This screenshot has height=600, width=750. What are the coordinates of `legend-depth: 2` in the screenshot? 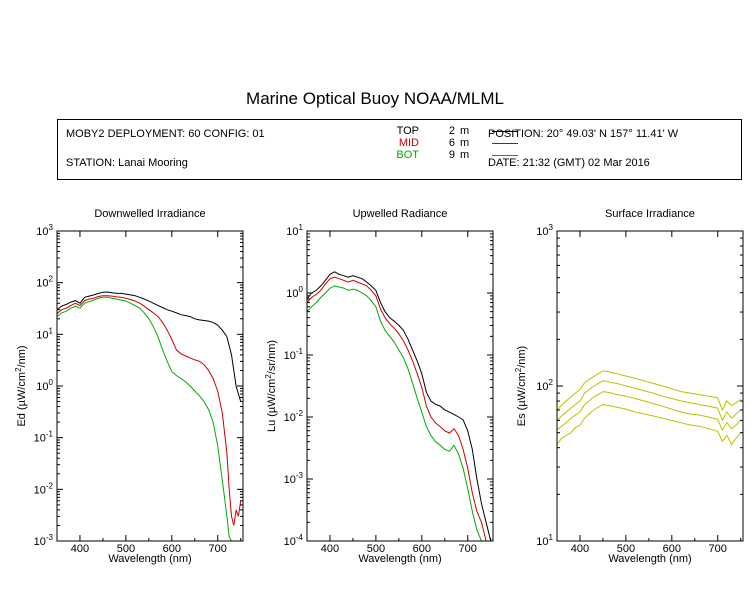 It's located at (451, 131).